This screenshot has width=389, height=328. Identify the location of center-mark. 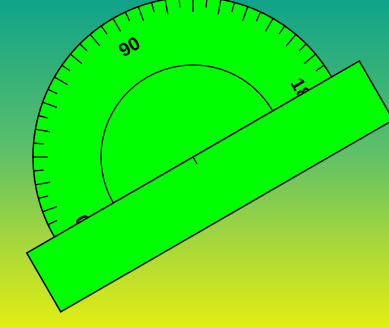
(195, 160).